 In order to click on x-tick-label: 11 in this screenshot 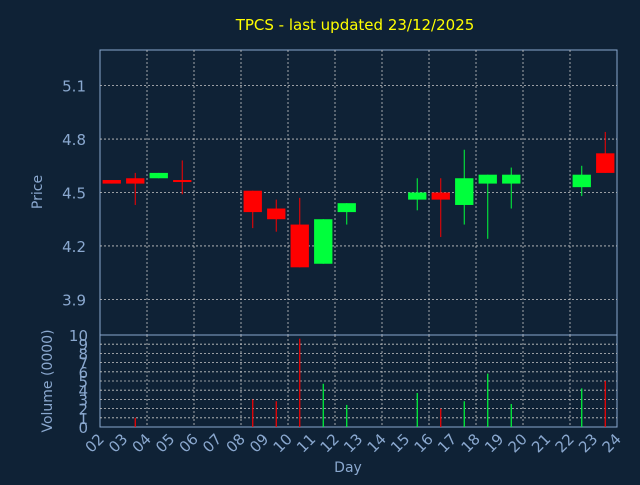, I will do `click(306, 443)`.